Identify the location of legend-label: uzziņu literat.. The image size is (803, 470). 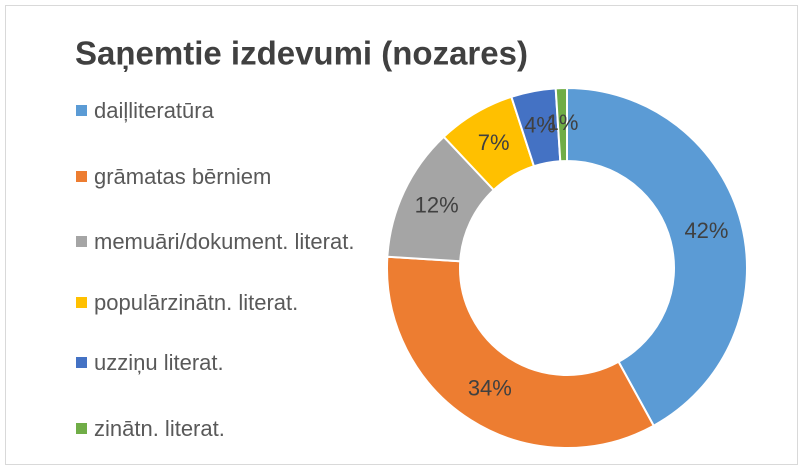
(159, 362).